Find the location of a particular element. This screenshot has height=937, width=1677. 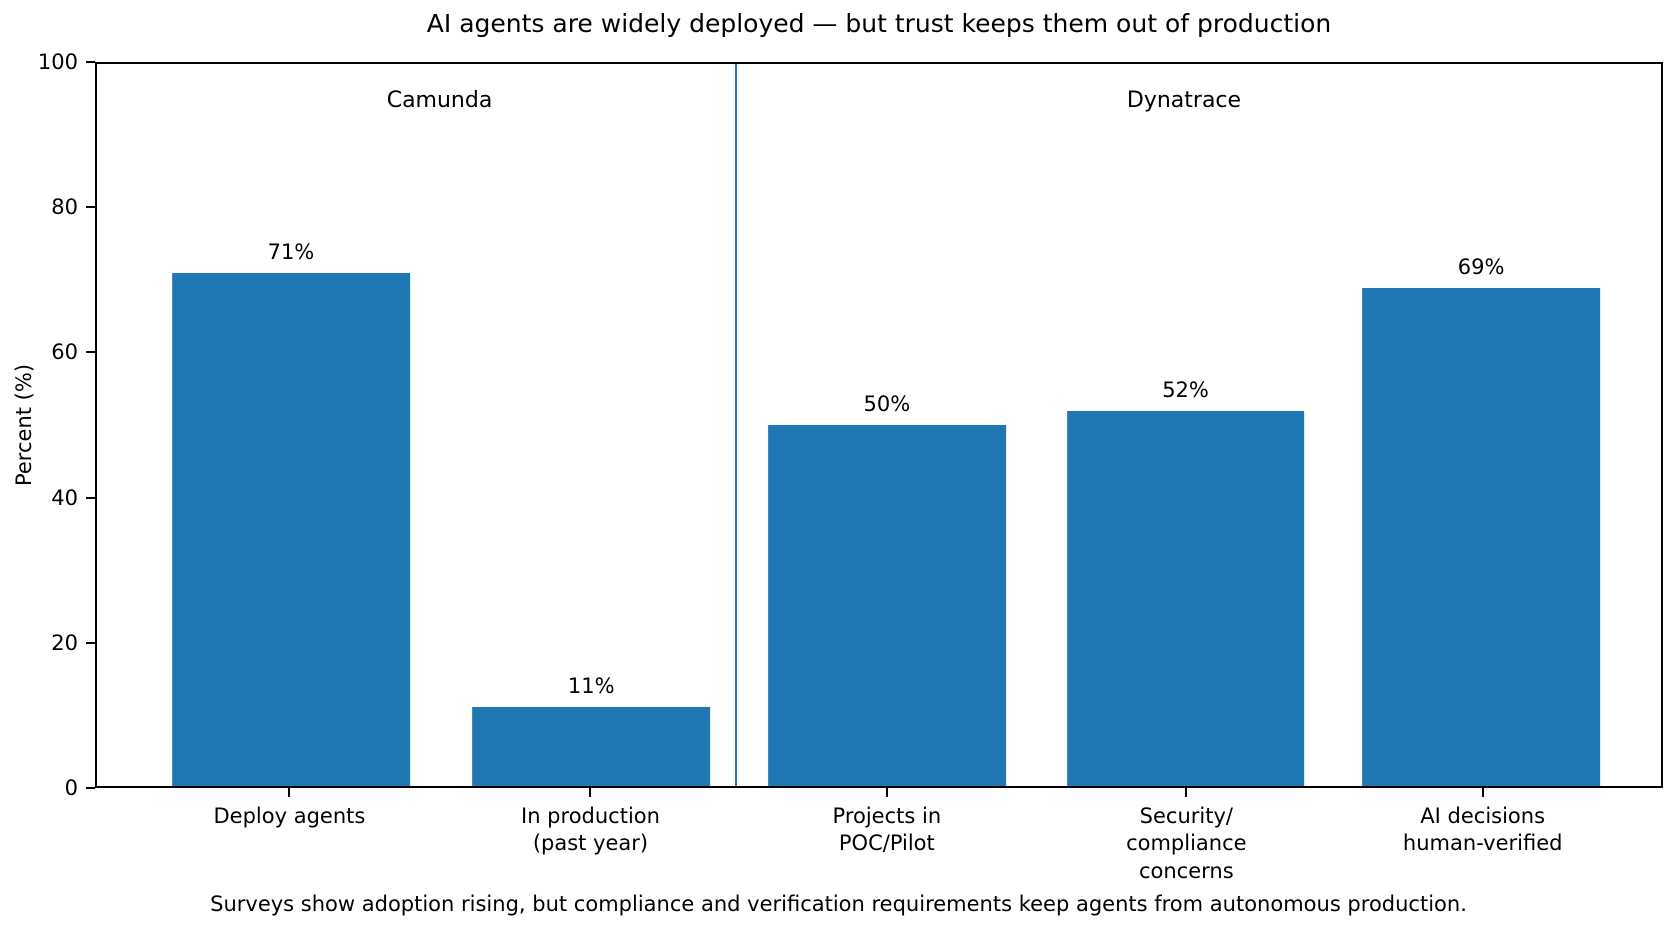

x-tick-label: AI decisions human-verified is located at coordinates (1482, 830).